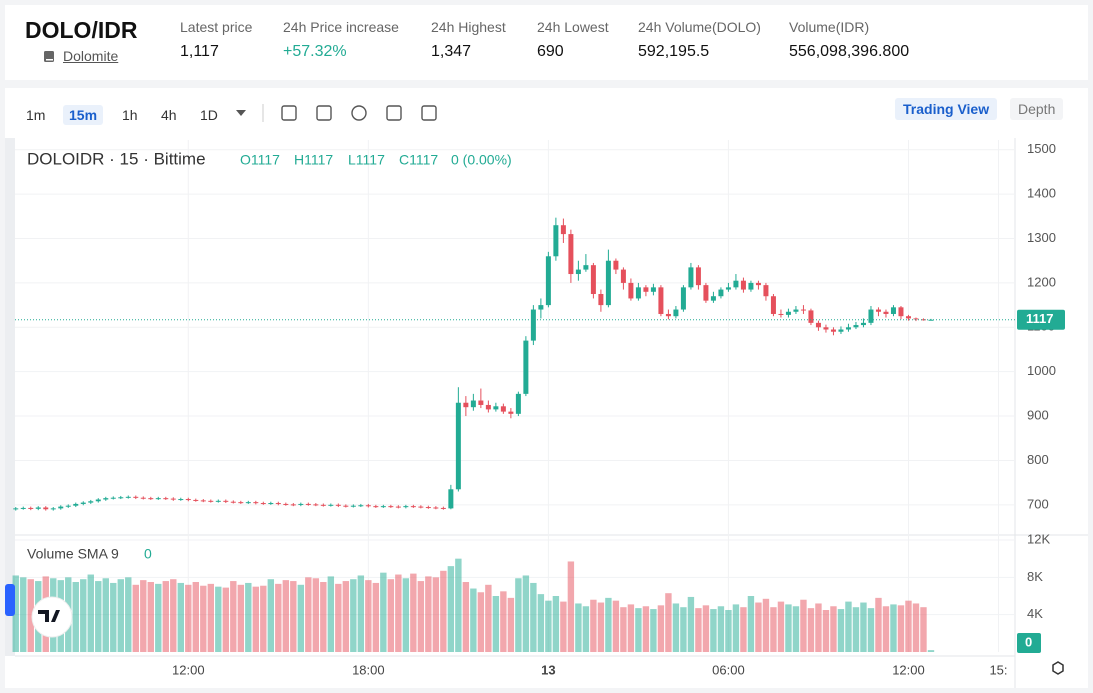 The image size is (1093, 693). What do you see at coordinates (83, 115) in the screenshot?
I see `interval-button: 15m` at bounding box center [83, 115].